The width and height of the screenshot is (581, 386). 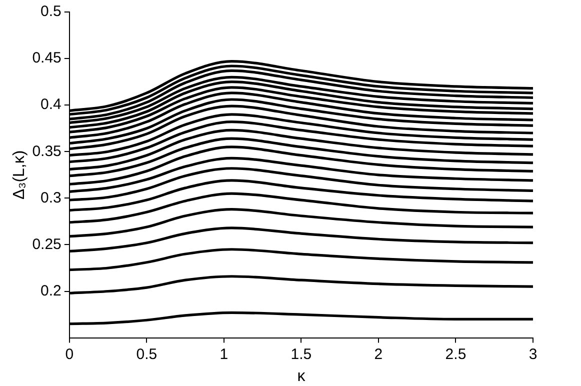 What do you see at coordinates (51, 11) in the screenshot?
I see `y-tick-label: 0.5` at bounding box center [51, 11].